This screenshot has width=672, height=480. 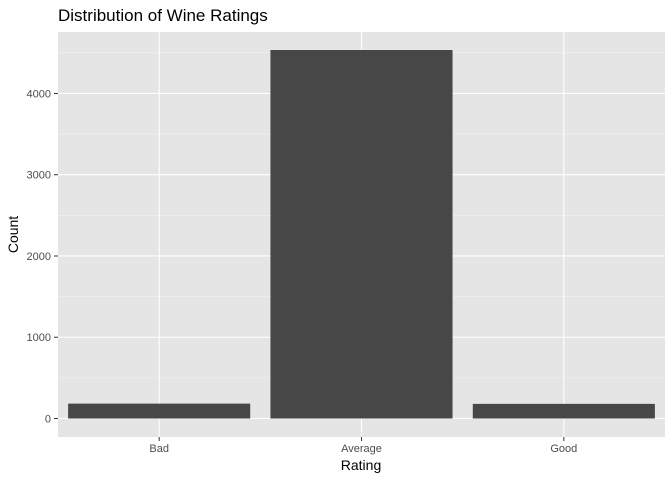 I want to click on x-axis: Bad Average Good, so click(x=363, y=446).